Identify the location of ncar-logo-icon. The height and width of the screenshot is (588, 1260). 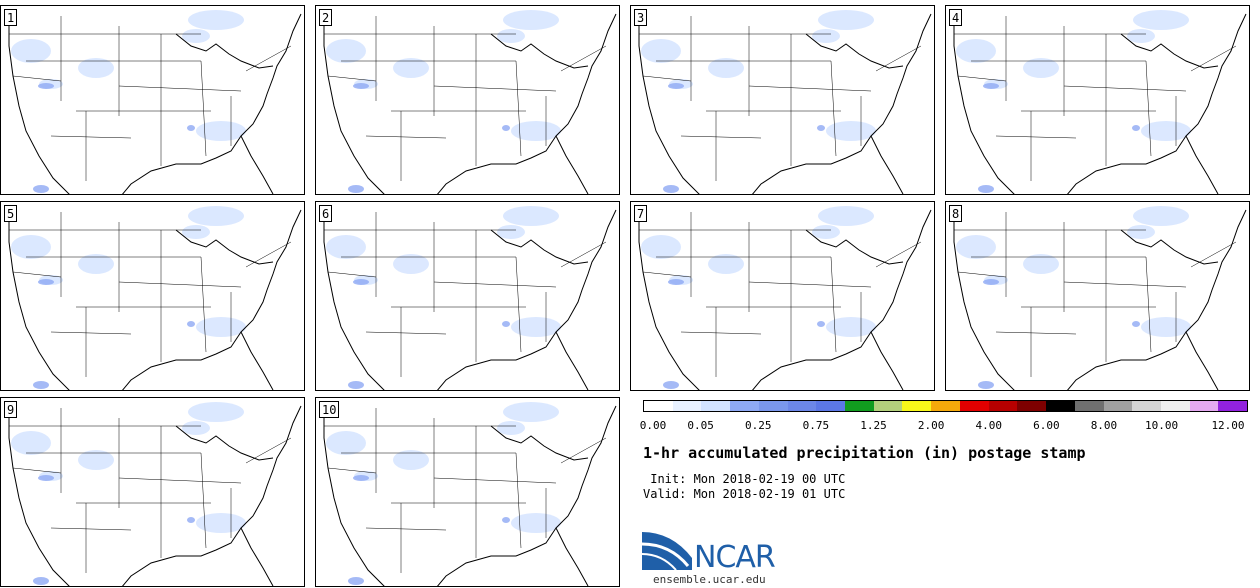
(667, 551).